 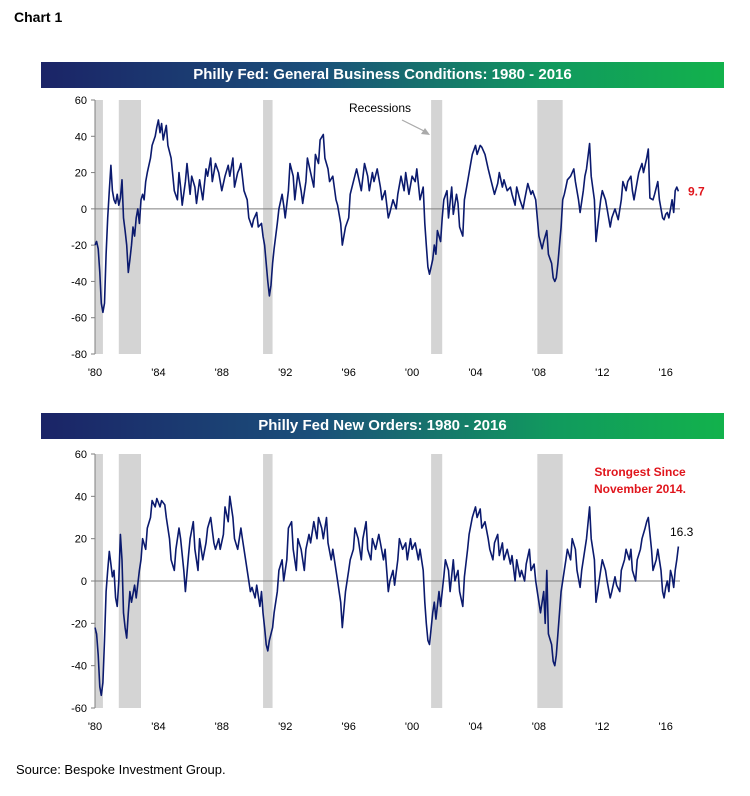 I want to click on last-value-label: 9.7, so click(x=696, y=191).